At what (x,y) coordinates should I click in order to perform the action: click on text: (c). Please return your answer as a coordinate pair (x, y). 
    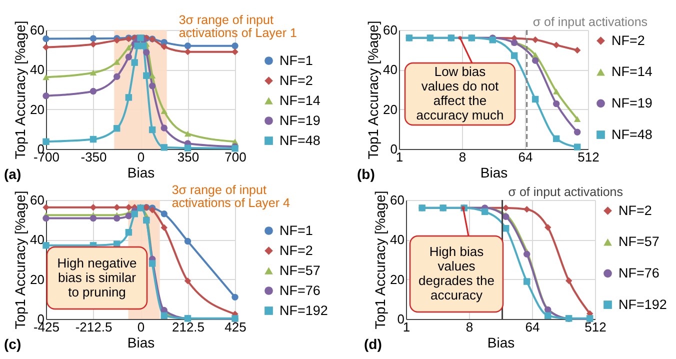
    Looking at the image, I should click on (13, 344).